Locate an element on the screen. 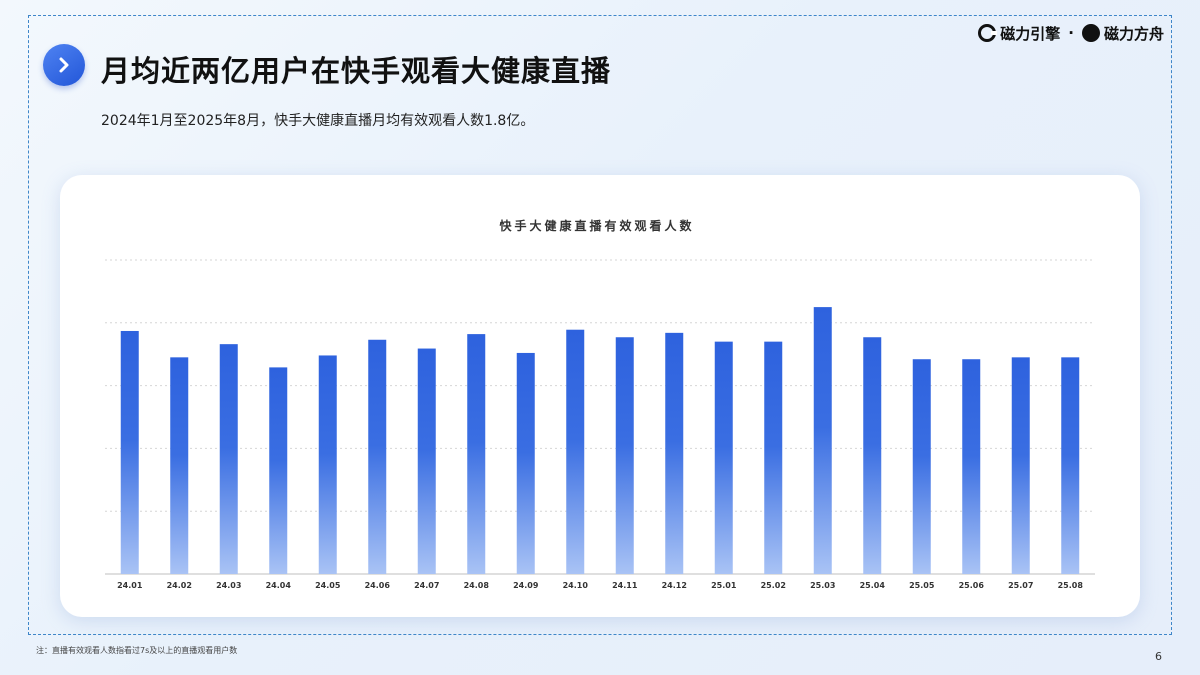 The image size is (1200, 675). x-tick-label: 24.02 is located at coordinates (179, 585).